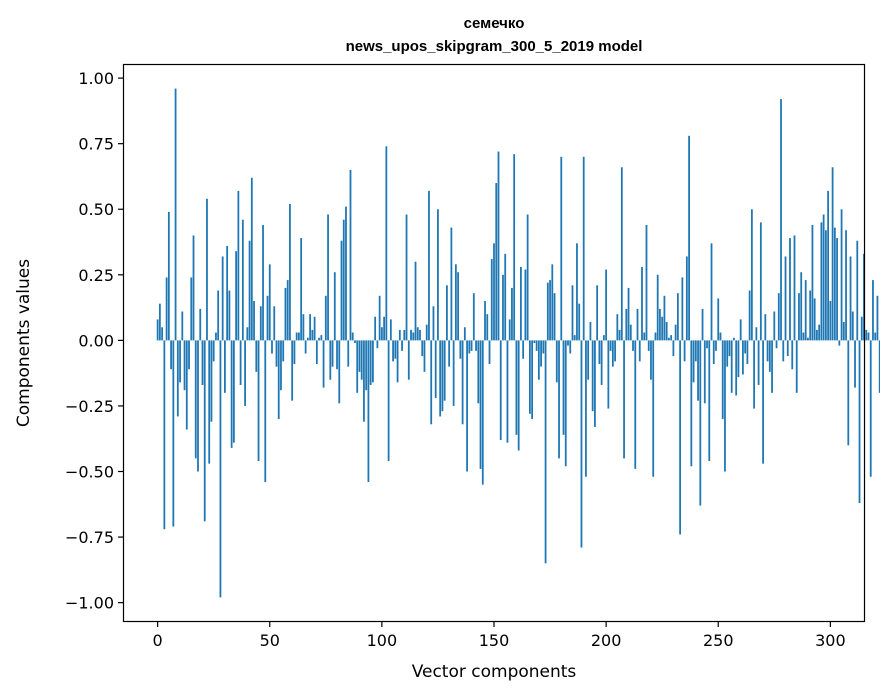 The width and height of the screenshot is (880, 696). What do you see at coordinates (718, 640) in the screenshot?
I see `x-tick-label: 250` at bounding box center [718, 640].